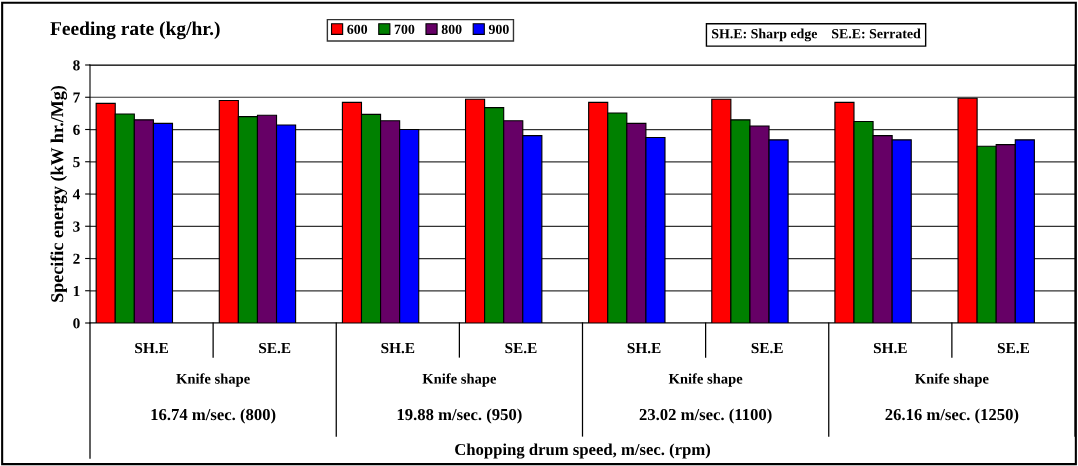 The height and width of the screenshot is (466, 1078). What do you see at coordinates (357, 29) in the screenshot?
I see `legend-label: 600` at bounding box center [357, 29].